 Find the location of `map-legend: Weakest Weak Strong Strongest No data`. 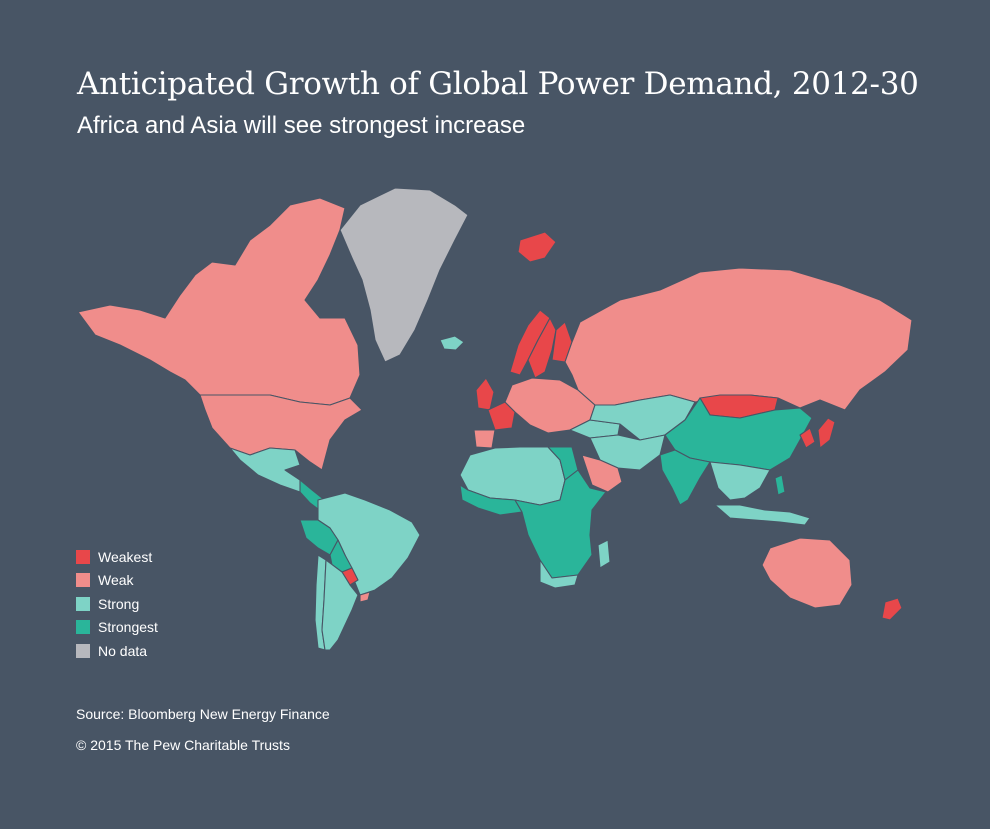

map-legend: Weakest Weak Strong Strongest No data is located at coordinates (117, 604).